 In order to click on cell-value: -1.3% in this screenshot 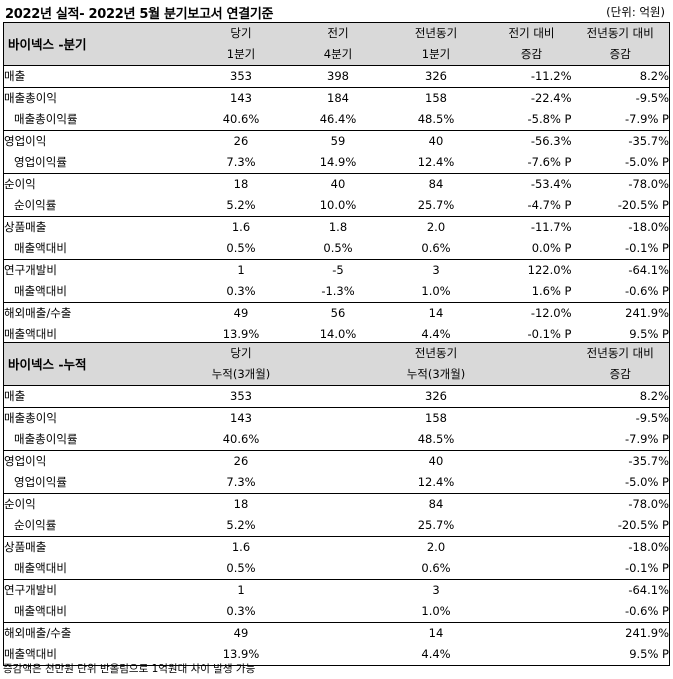, I will do `click(338, 291)`.